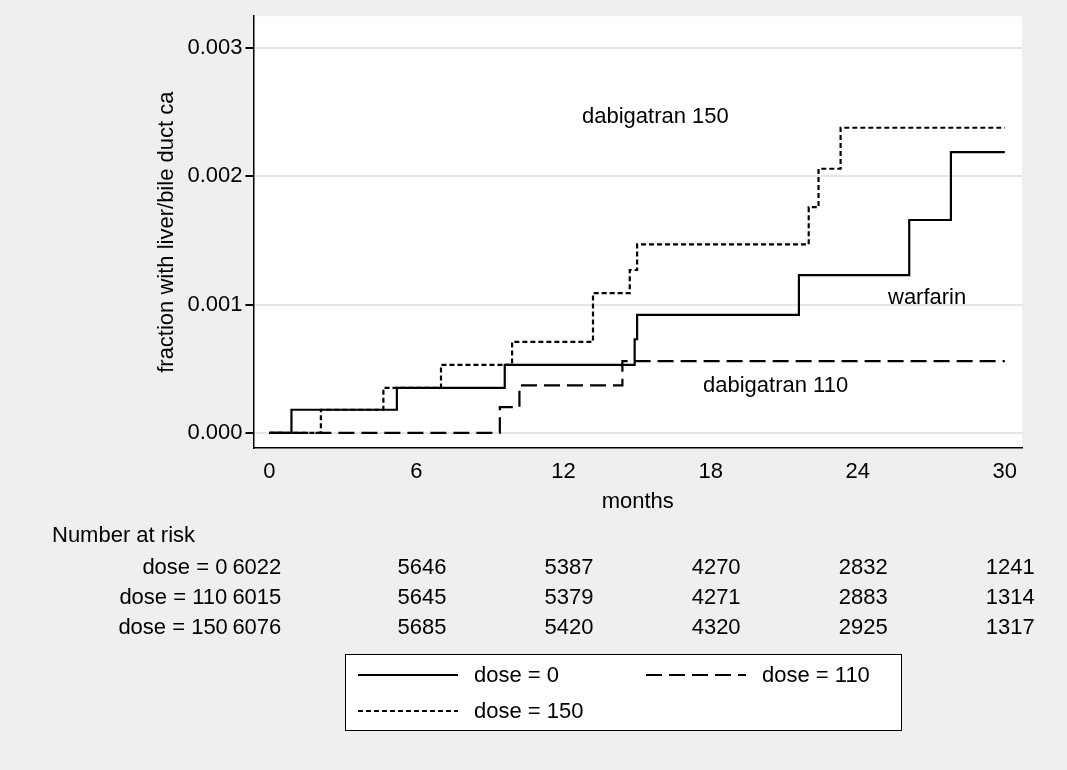 This screenshot has width=1067, height=770. What do you see at coordinates (529, 711) in the screenshot?
I see `legend-label: dose = 150` at bounding box center [529, 711].